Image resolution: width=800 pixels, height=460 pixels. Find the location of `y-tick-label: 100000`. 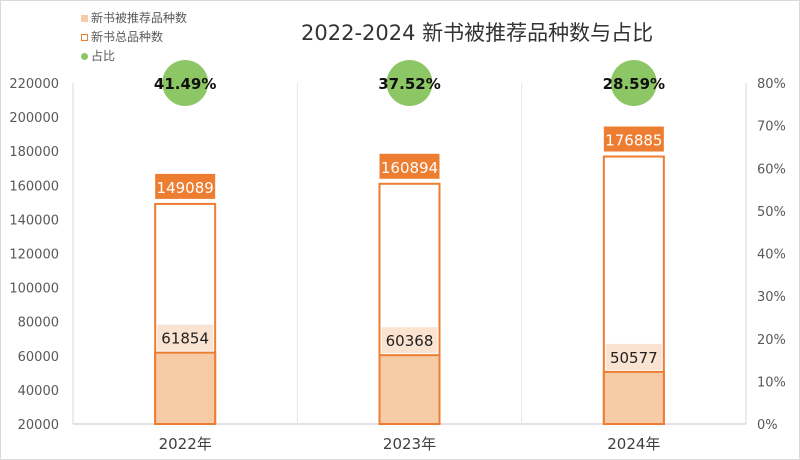

y-tick-label: 100000 is located at coordinates (34, 289).